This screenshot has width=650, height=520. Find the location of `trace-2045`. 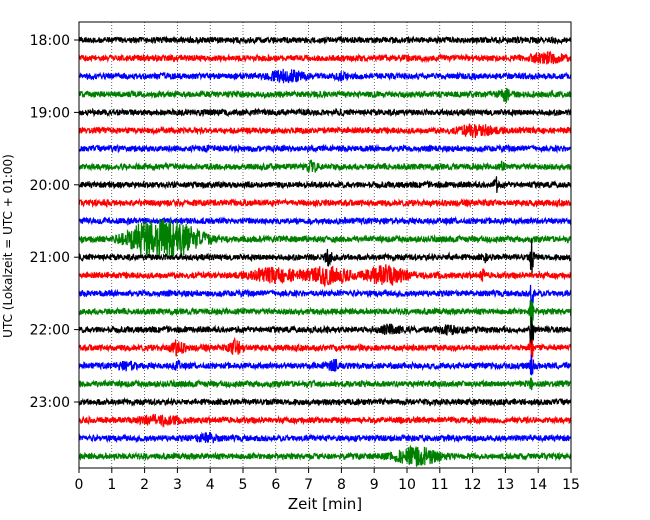

trace-2045 is located at coordinates (325, 238).